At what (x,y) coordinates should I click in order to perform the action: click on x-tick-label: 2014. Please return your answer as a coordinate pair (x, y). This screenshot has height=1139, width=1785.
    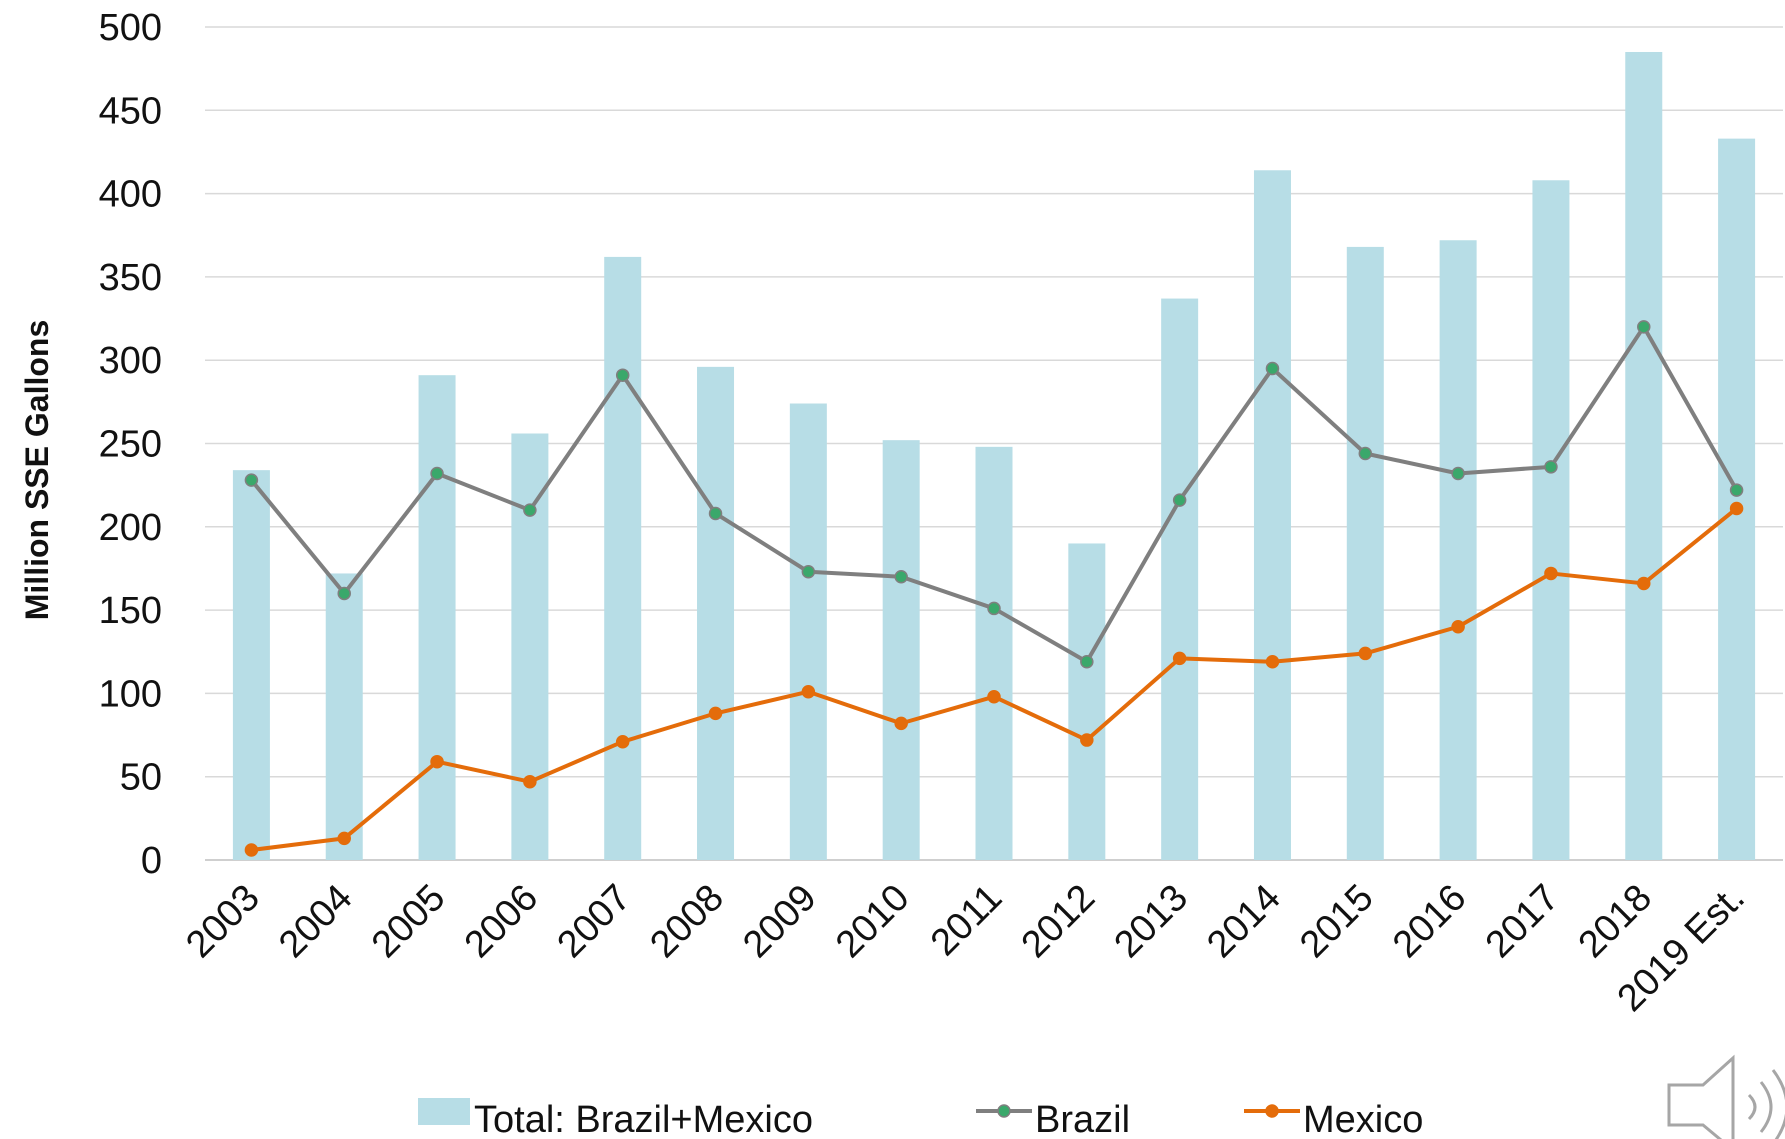
    Looking at the image, I should click on (1243, 921).